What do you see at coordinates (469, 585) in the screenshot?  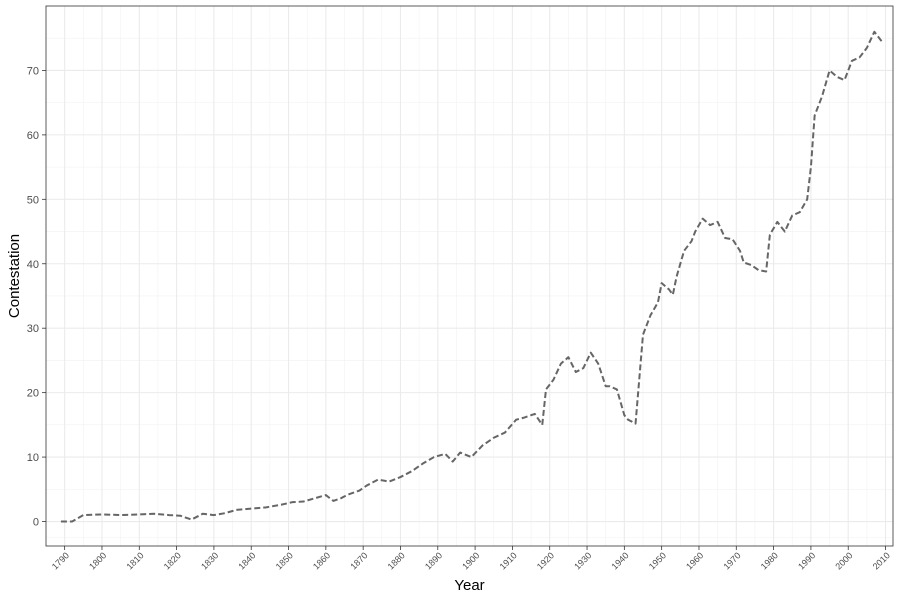 I see `x-axis-title: Year` at bounding box center [469, 585].